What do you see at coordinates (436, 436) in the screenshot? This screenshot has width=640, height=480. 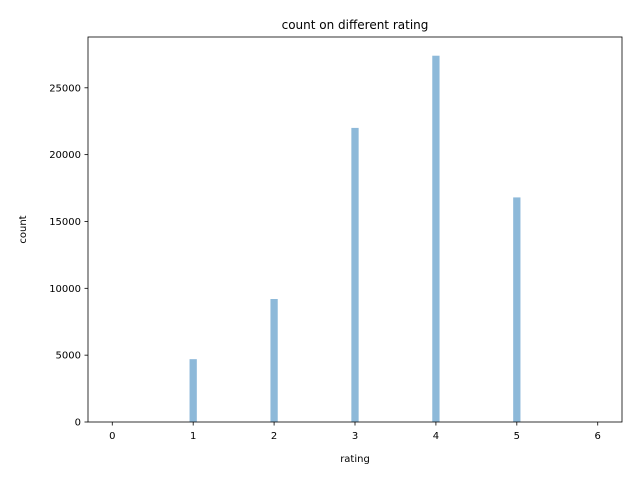 I see `x-tick-label: 4` at bounding box center [436, 436].